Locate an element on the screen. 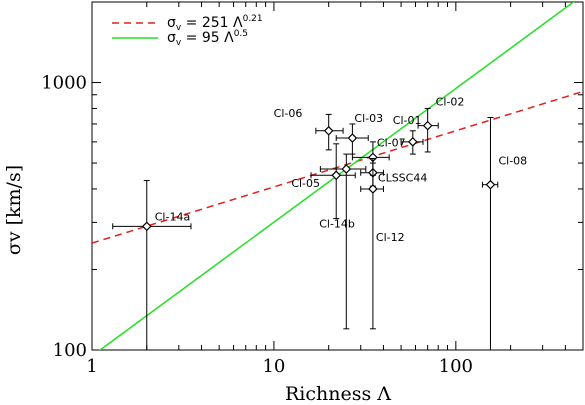 Image resolution: width=585 pixels, height=405 pixels. point-label: Cl-07 is located at coordinates (391, 142).